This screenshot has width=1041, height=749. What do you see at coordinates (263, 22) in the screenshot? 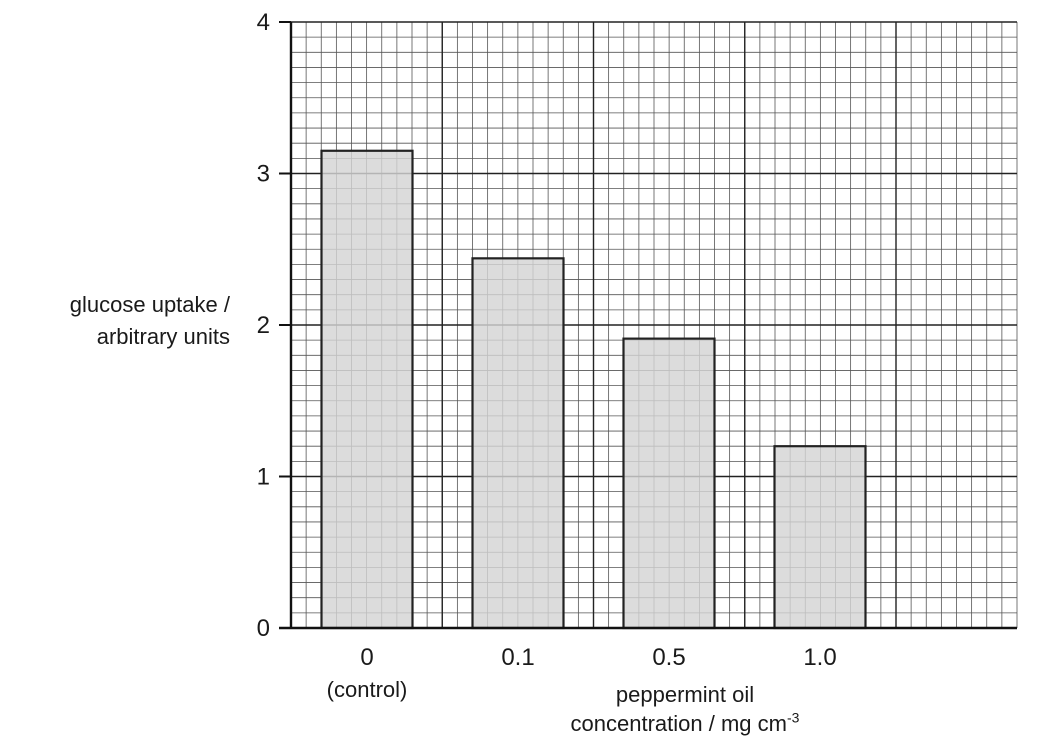
I see `y-tick-label: 4` at bounding box center [263, 22].